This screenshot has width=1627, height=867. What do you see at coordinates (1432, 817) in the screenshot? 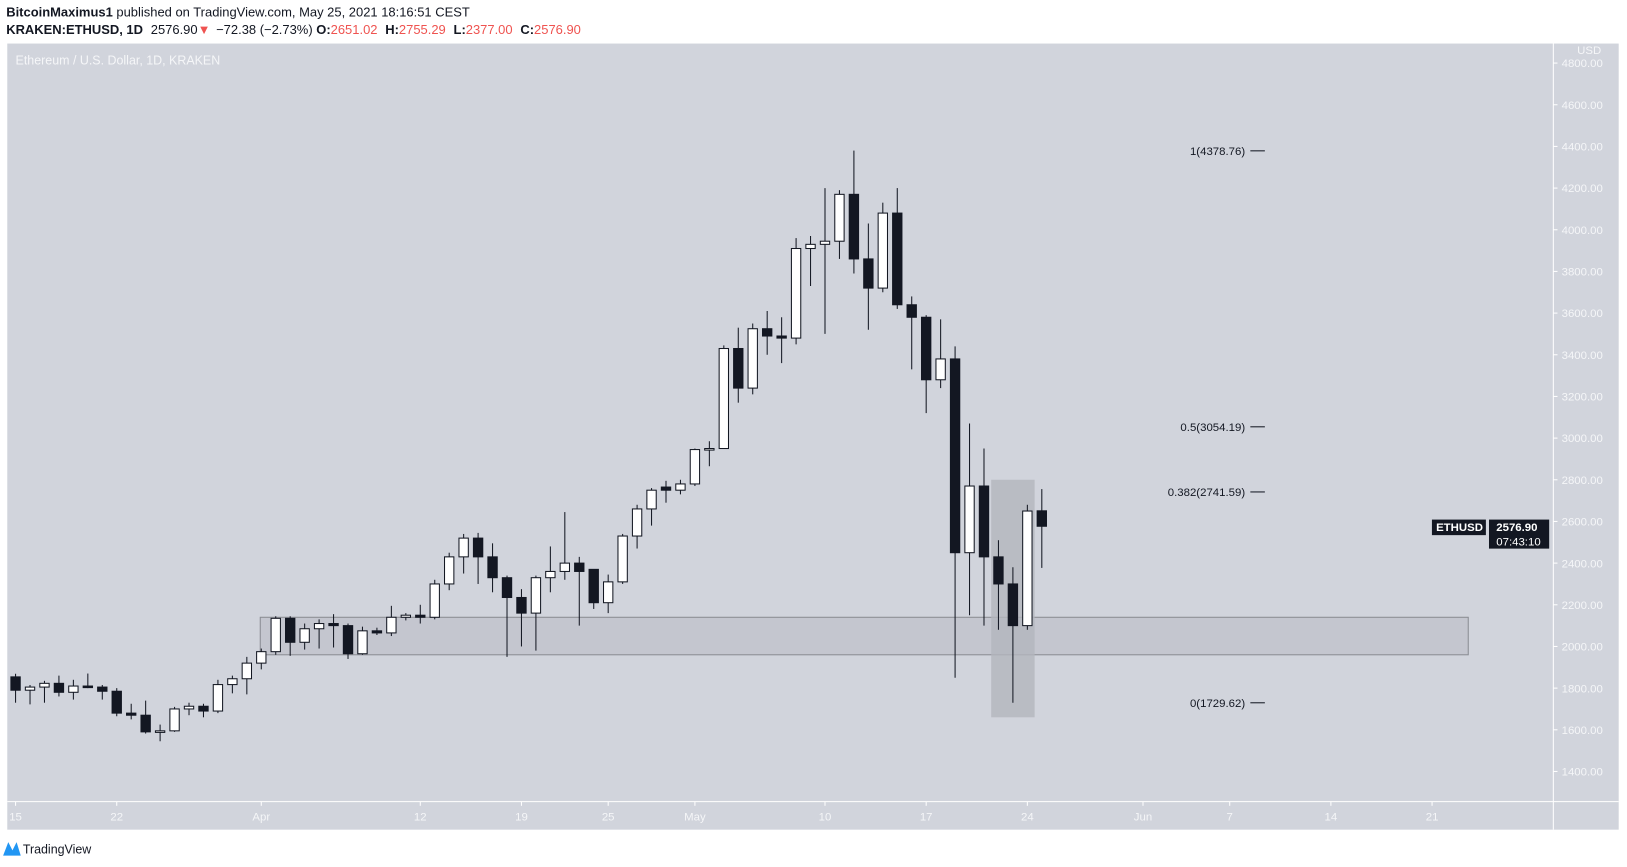
I see `x-tick-label: 21` at bounding box center [1432, 817].